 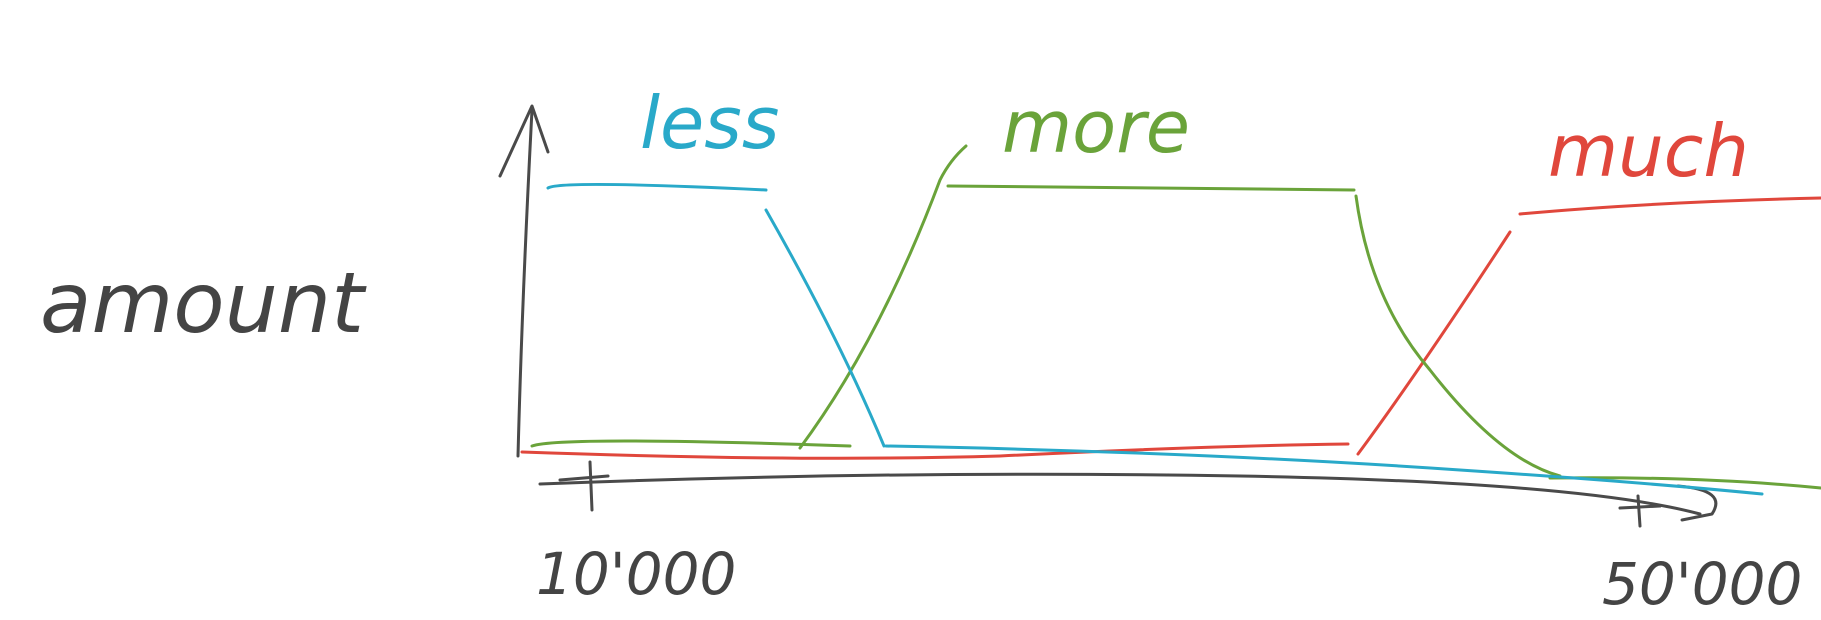 I want to click on series-more-label: more, so click(x=1096, y=127).